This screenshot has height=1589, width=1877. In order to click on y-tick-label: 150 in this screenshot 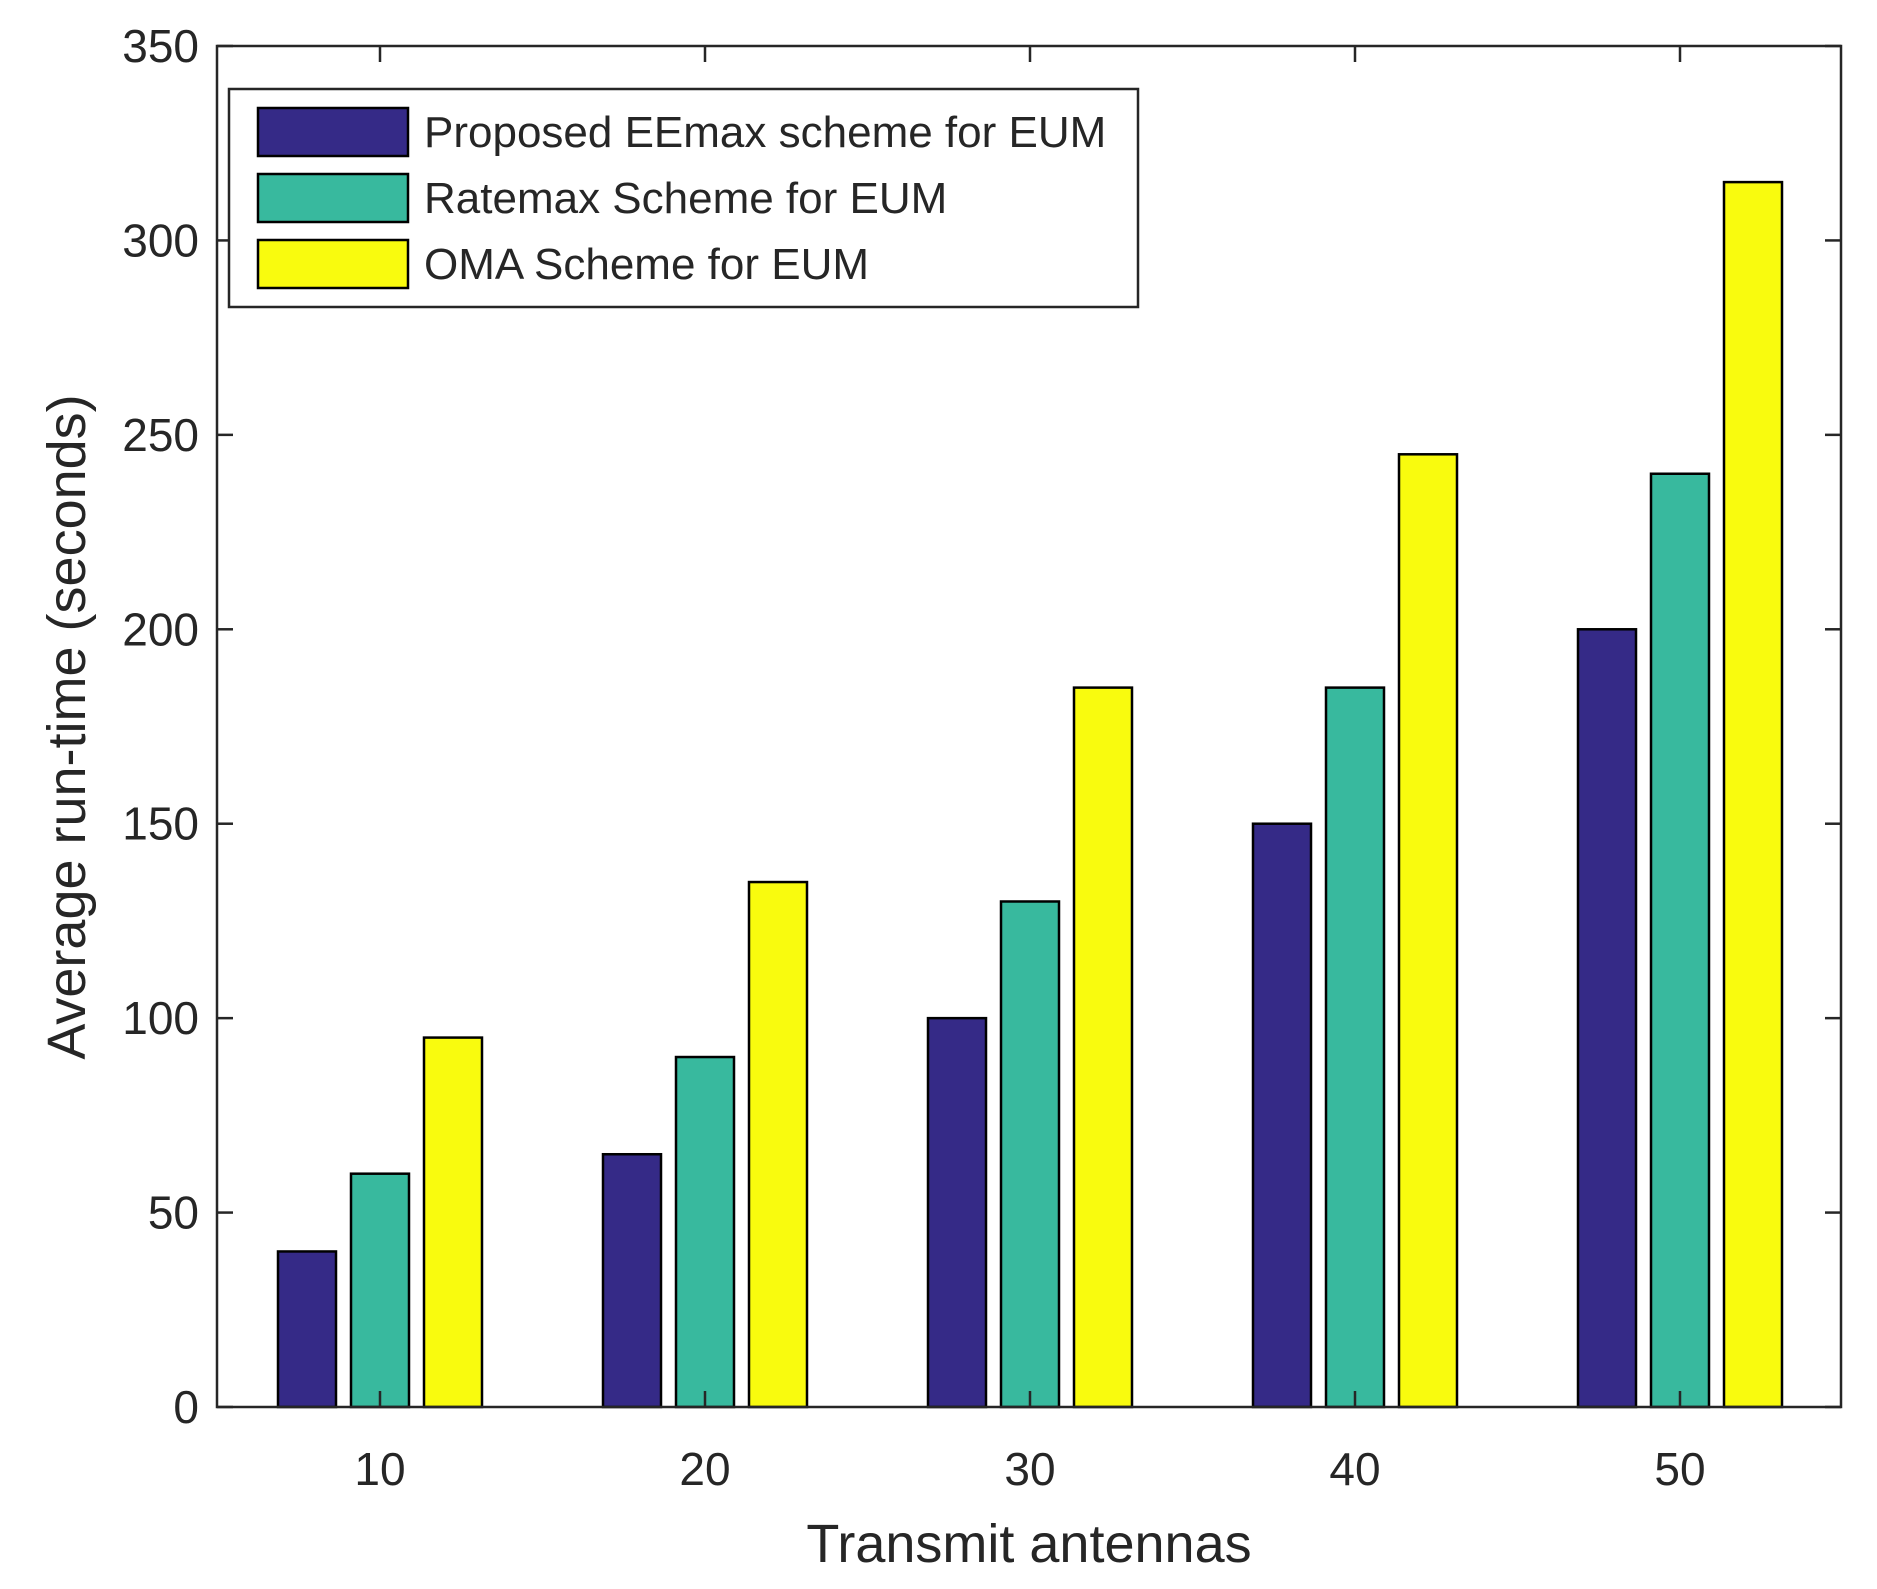, I will do `click(160, 824)`.